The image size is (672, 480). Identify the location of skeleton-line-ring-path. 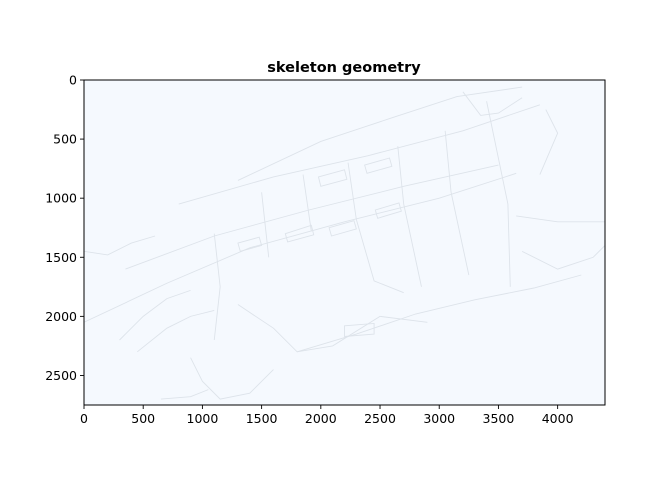
(184, 394).